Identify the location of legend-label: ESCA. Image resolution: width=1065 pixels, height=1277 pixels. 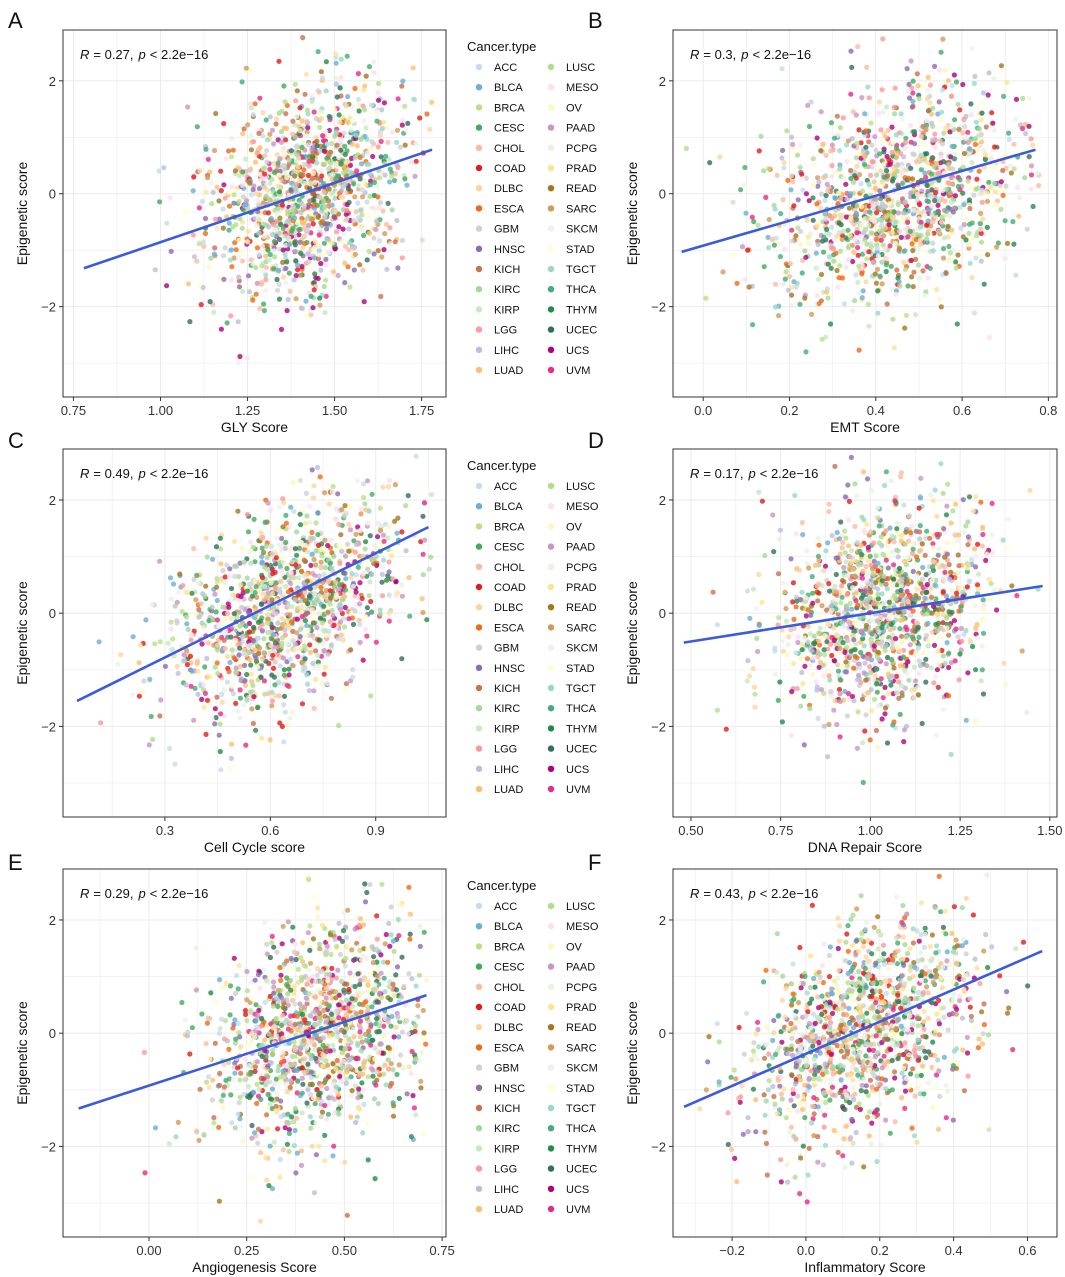
(509, 209).